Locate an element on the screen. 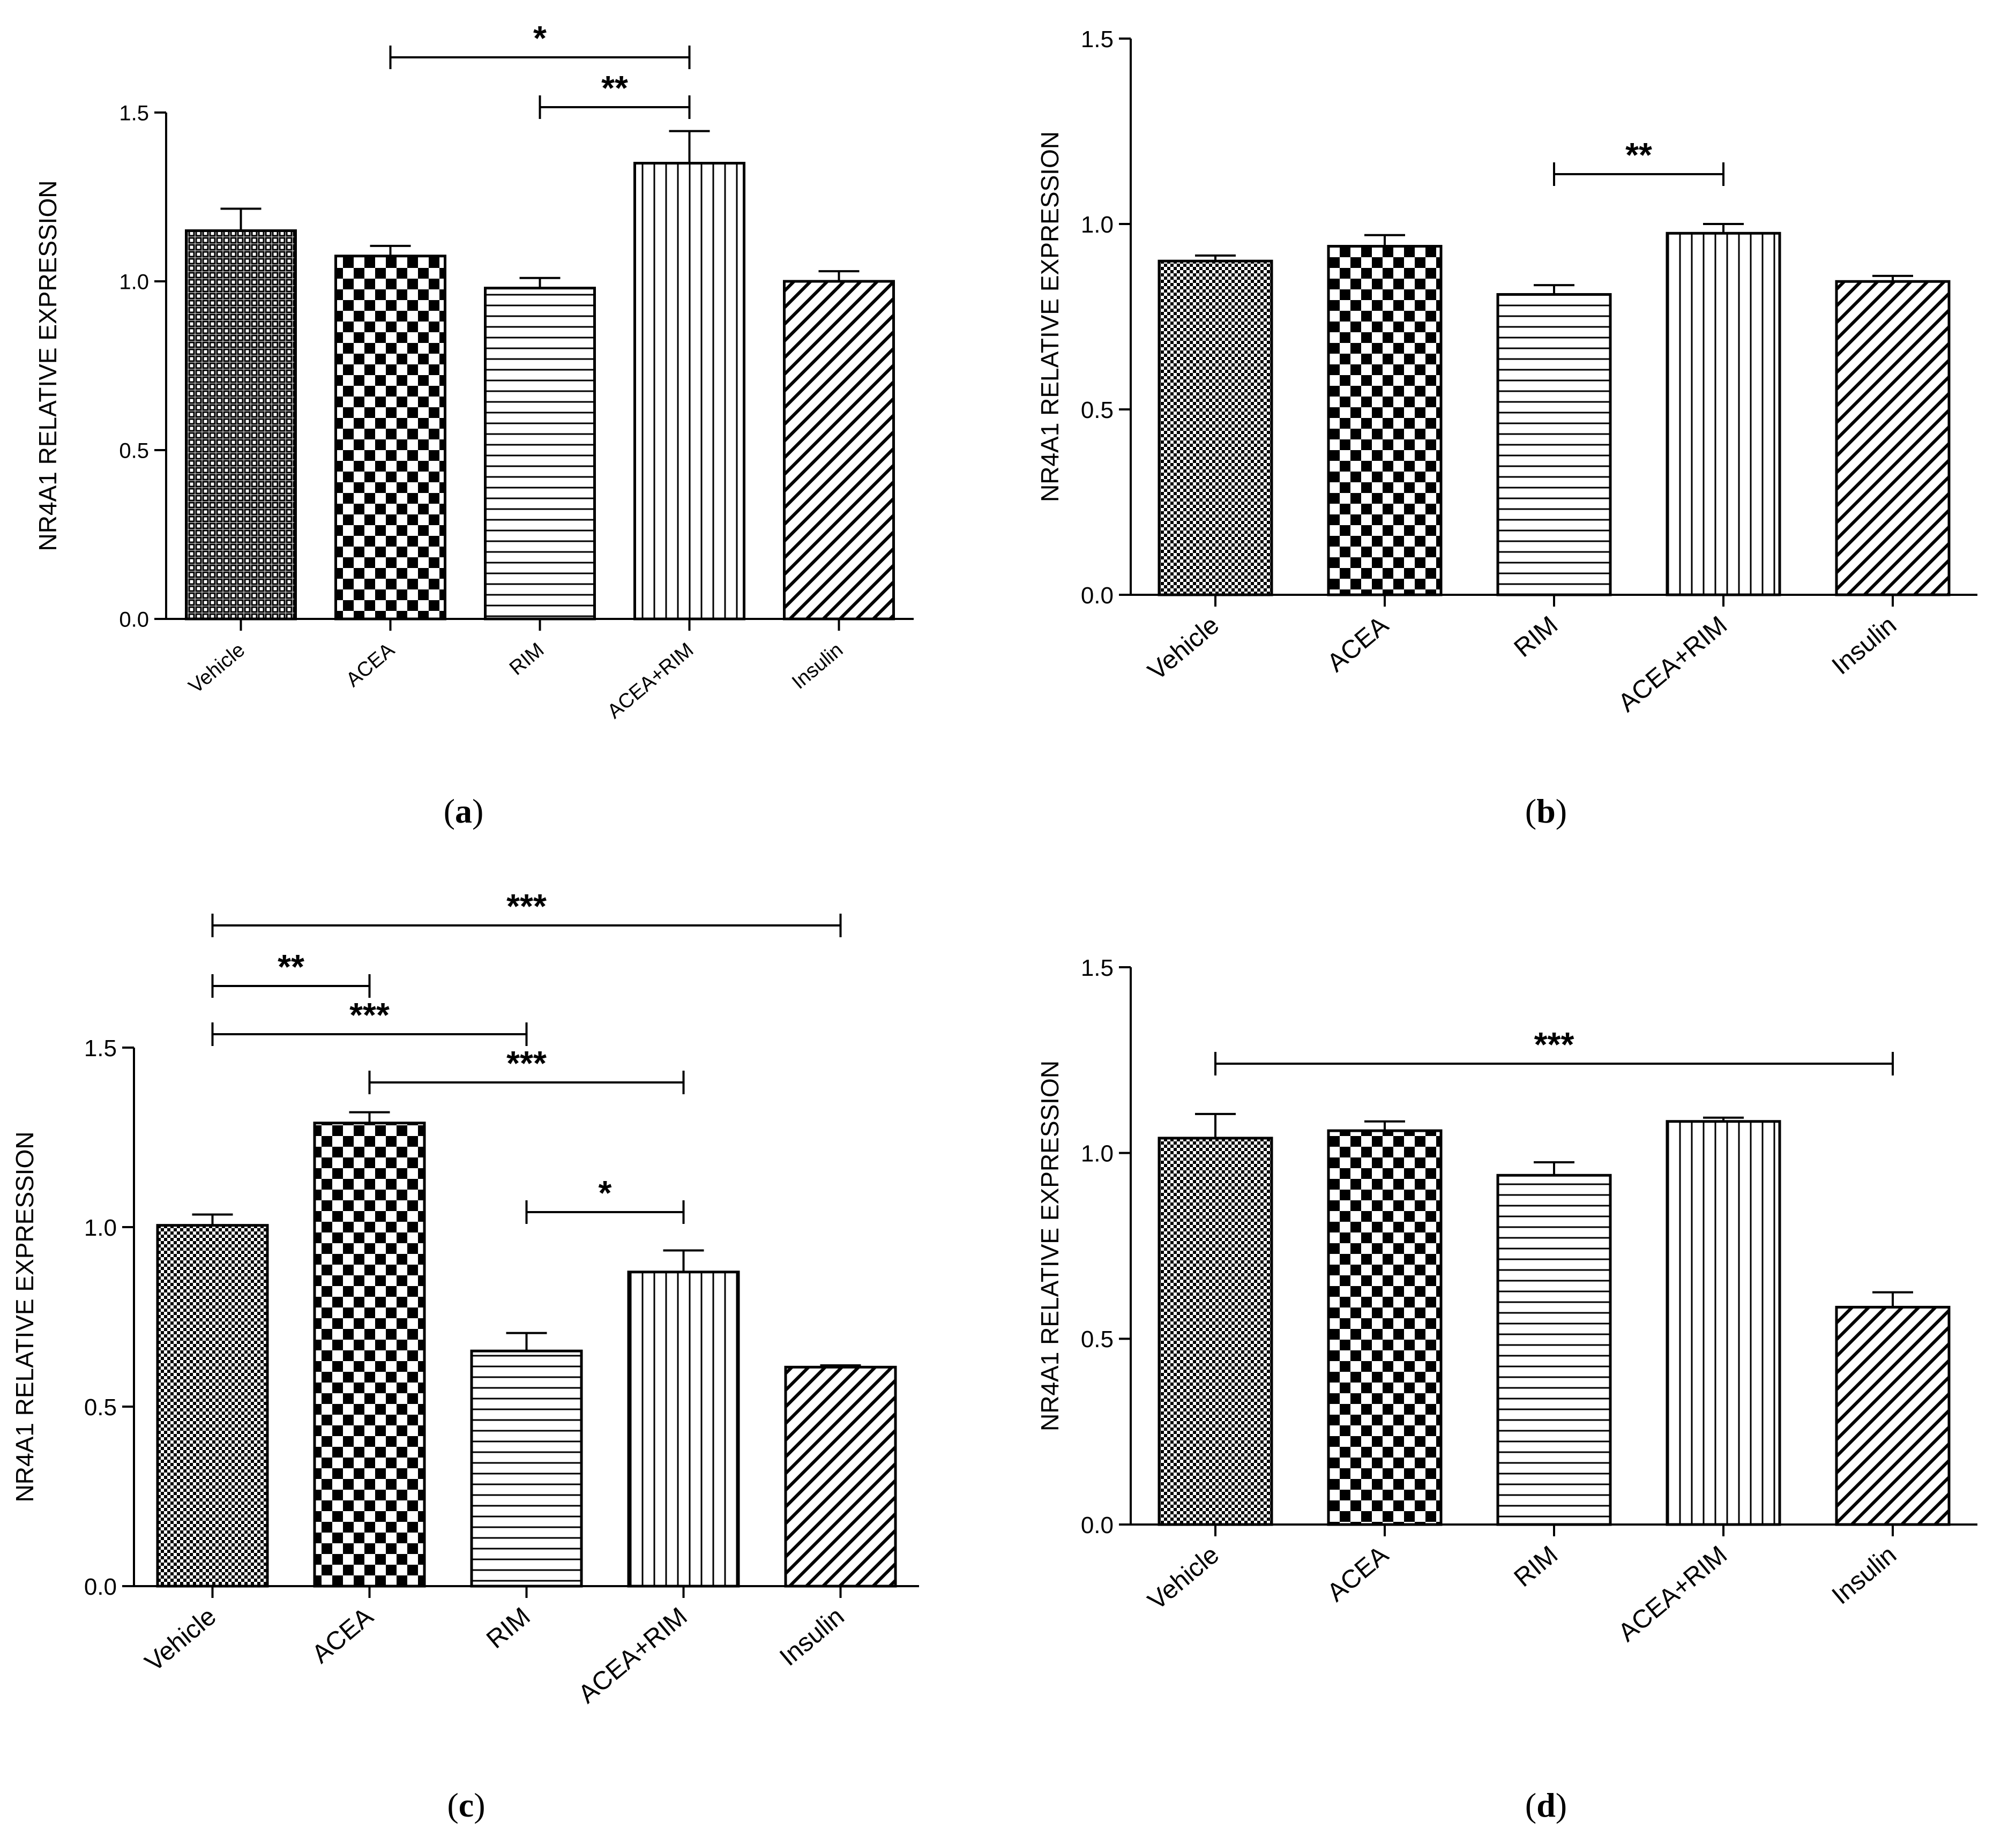  panel-label: (c) is located at coordinates (466, 1805).